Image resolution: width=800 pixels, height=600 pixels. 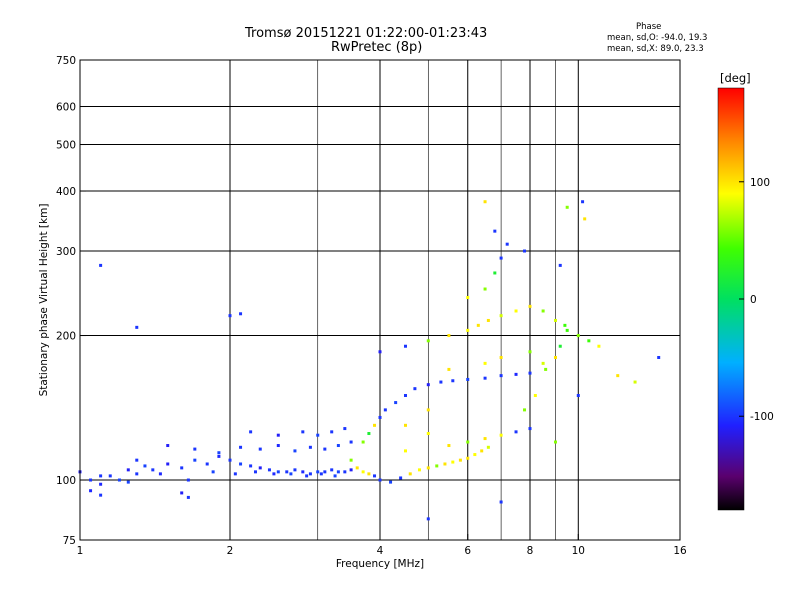 What do you see at coordinates (578, 551) in the screenshot?
I see `x-tick-label: 10` at bounding box center [578, 551].